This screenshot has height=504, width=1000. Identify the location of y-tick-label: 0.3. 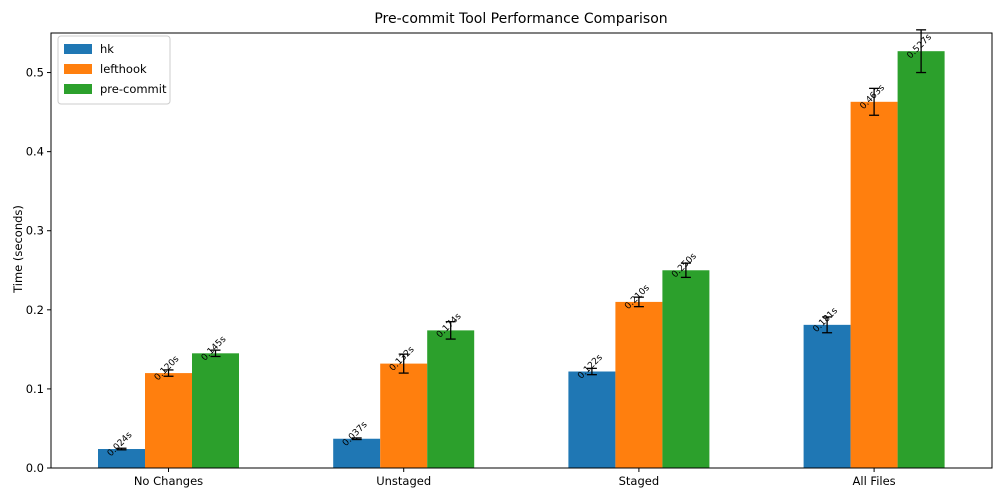
(35, 231).